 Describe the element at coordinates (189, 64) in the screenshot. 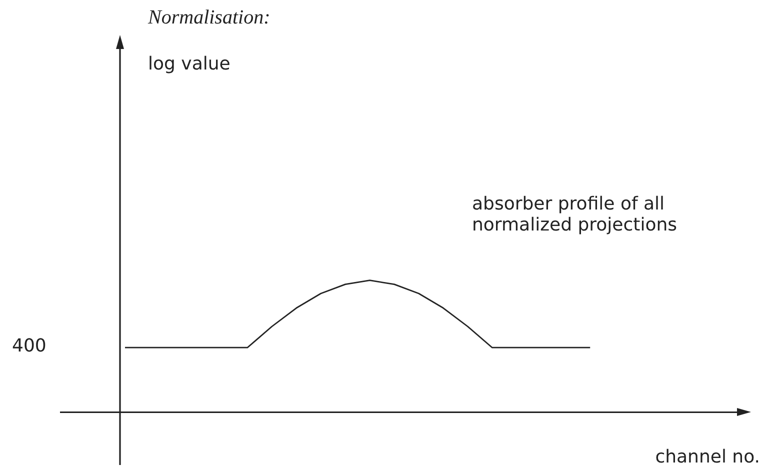

I see `text: log value` at that location.